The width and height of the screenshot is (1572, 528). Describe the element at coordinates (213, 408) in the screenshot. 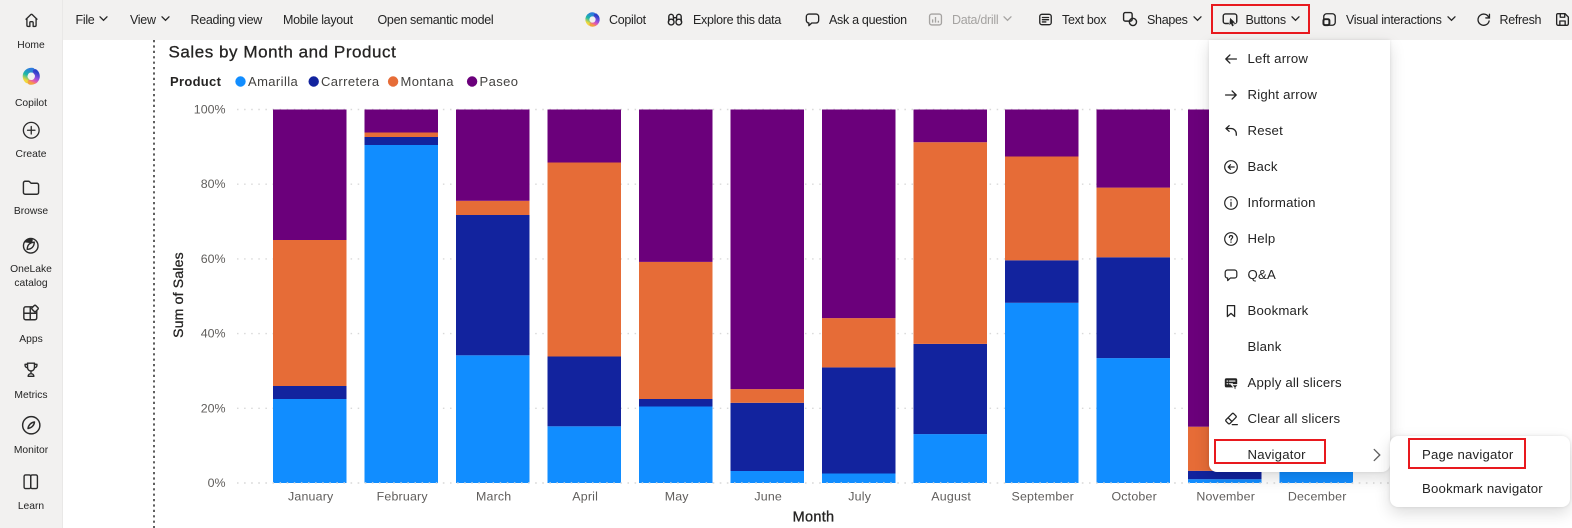

I see `svg-text: 20%` at that location.